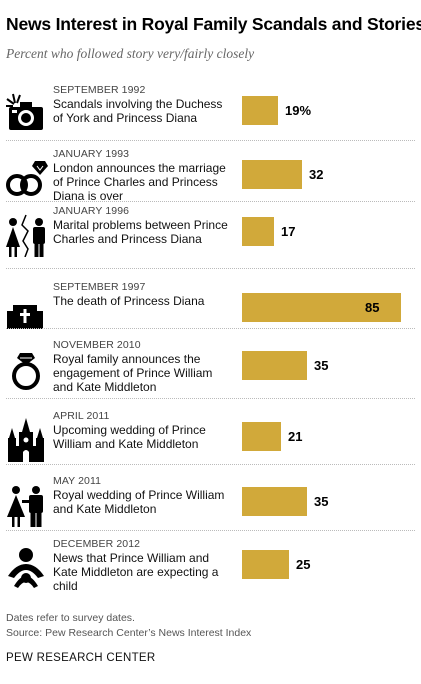  What do you see at coordinates (27, 569) in the screenshot?
I see `baby-icon` at bounding box center [27, 569].